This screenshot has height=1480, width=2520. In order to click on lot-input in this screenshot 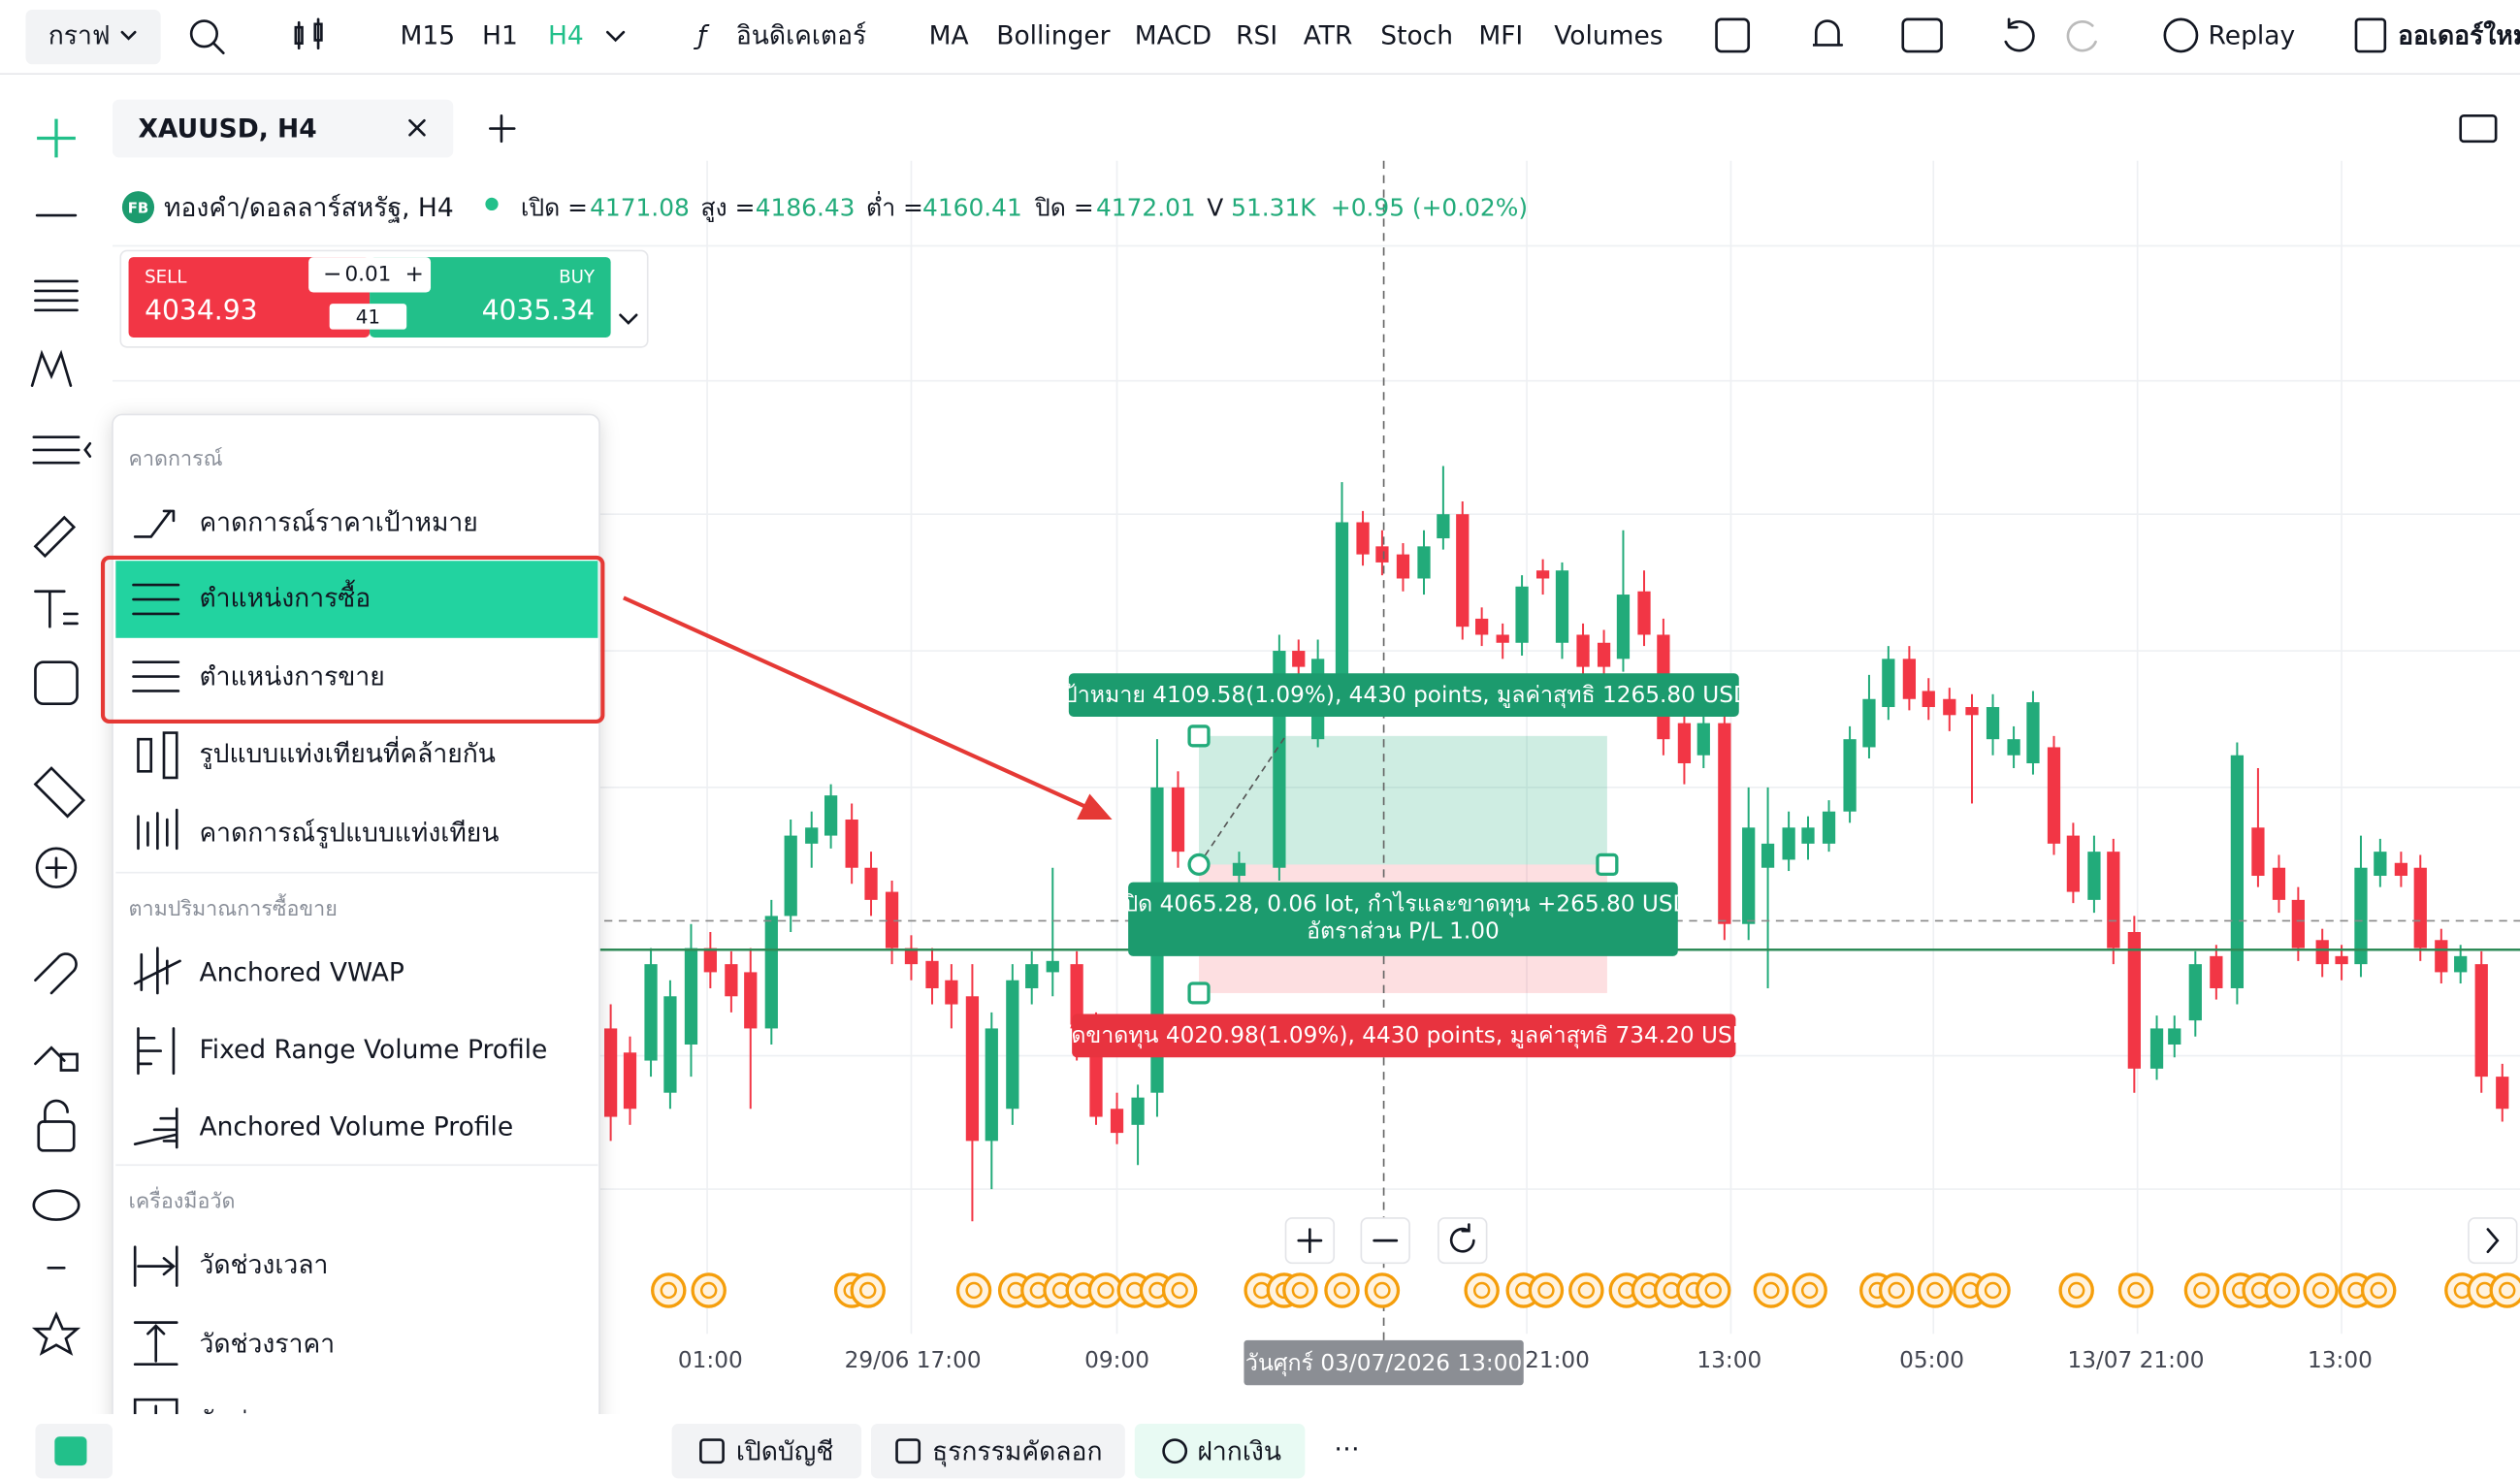, I will do `click(370, 275)`.